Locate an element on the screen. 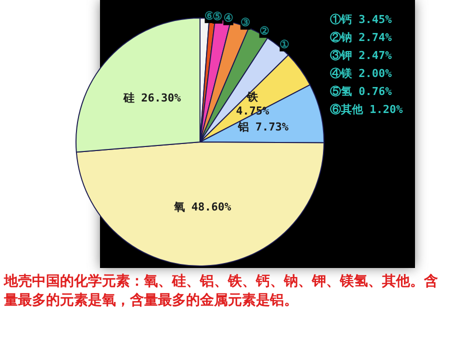  slice-label: ② is located at coordinates (264, 31).